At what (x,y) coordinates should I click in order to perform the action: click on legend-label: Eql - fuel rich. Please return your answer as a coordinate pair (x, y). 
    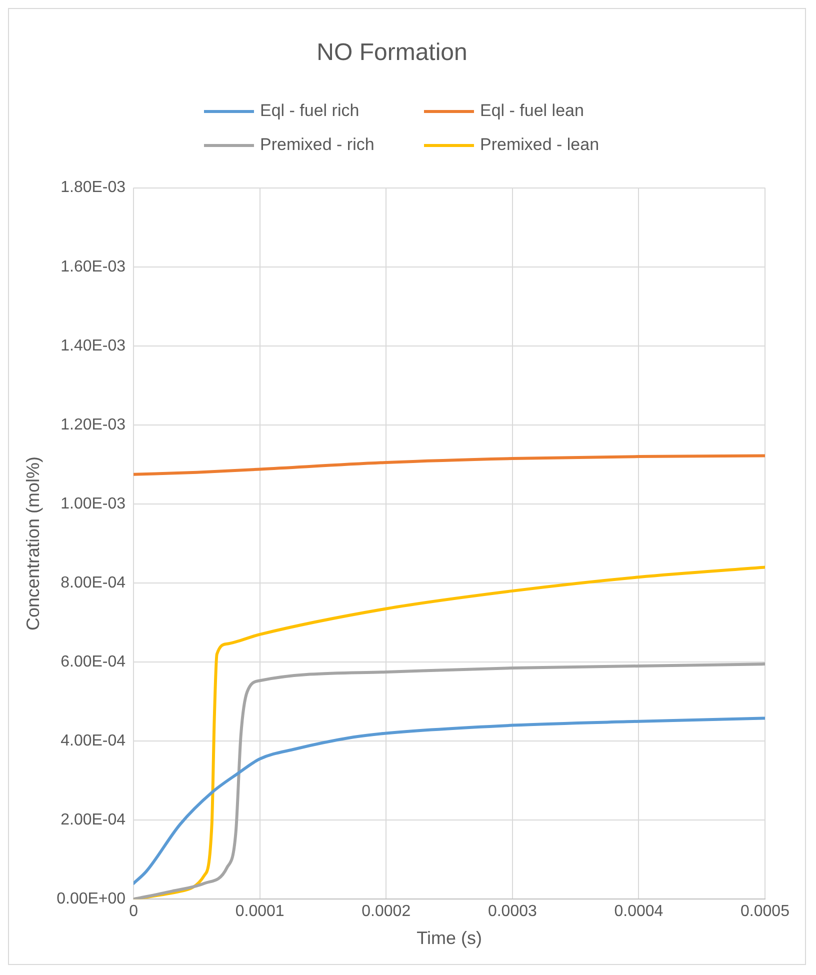
    Looking at the image, I should click on (310, 111).